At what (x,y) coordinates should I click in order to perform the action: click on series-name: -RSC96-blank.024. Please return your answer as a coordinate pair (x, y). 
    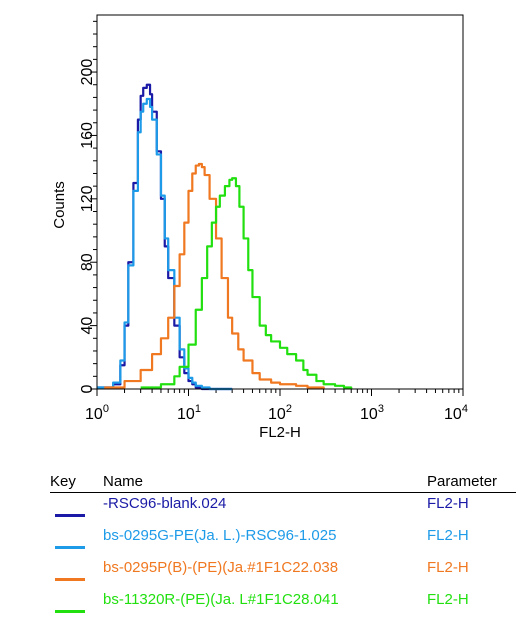
    Looking at the image, I should click on (165, 503).